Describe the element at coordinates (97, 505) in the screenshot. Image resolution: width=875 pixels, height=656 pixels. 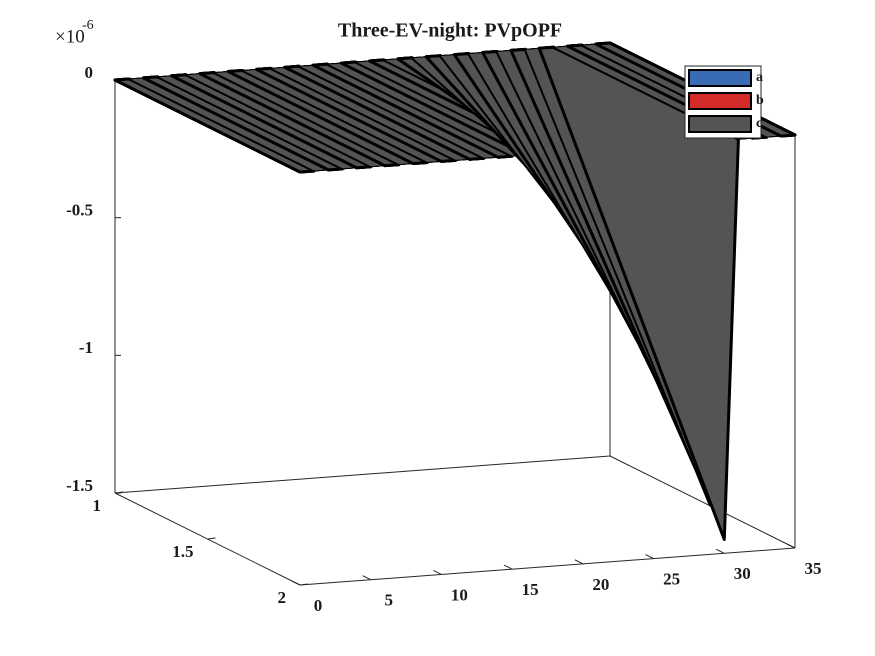
I see `y-tick-label: 1` at that location.